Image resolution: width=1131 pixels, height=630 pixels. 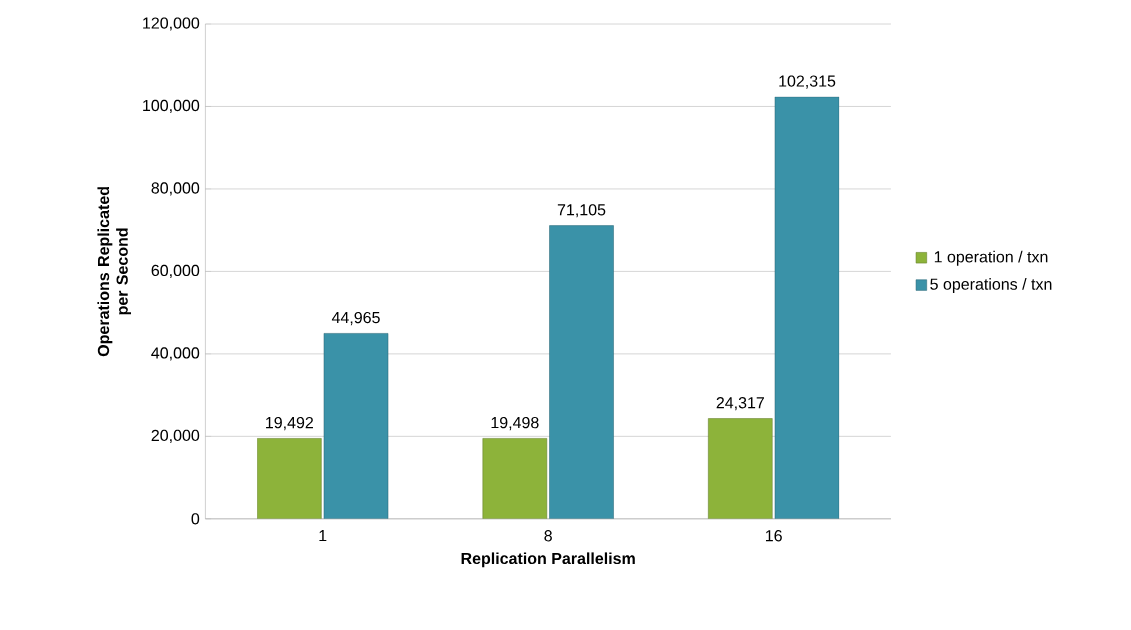 I want to click on y-tick-label: 0, so click(x=195, y=519).